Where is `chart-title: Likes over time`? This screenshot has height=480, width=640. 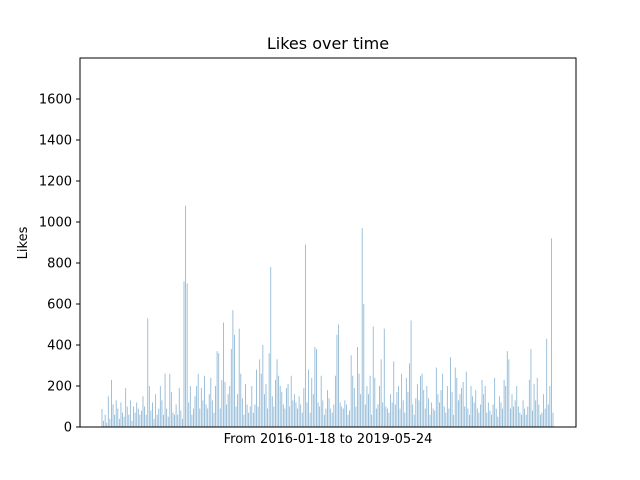
chart-title: Likes over time is located at coordinates (328, 43).